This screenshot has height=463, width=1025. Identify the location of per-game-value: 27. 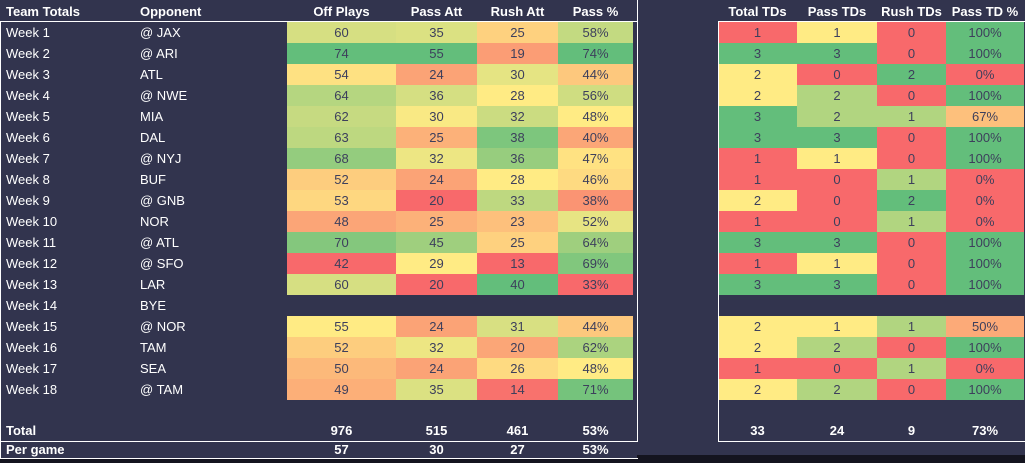
(517, 449).